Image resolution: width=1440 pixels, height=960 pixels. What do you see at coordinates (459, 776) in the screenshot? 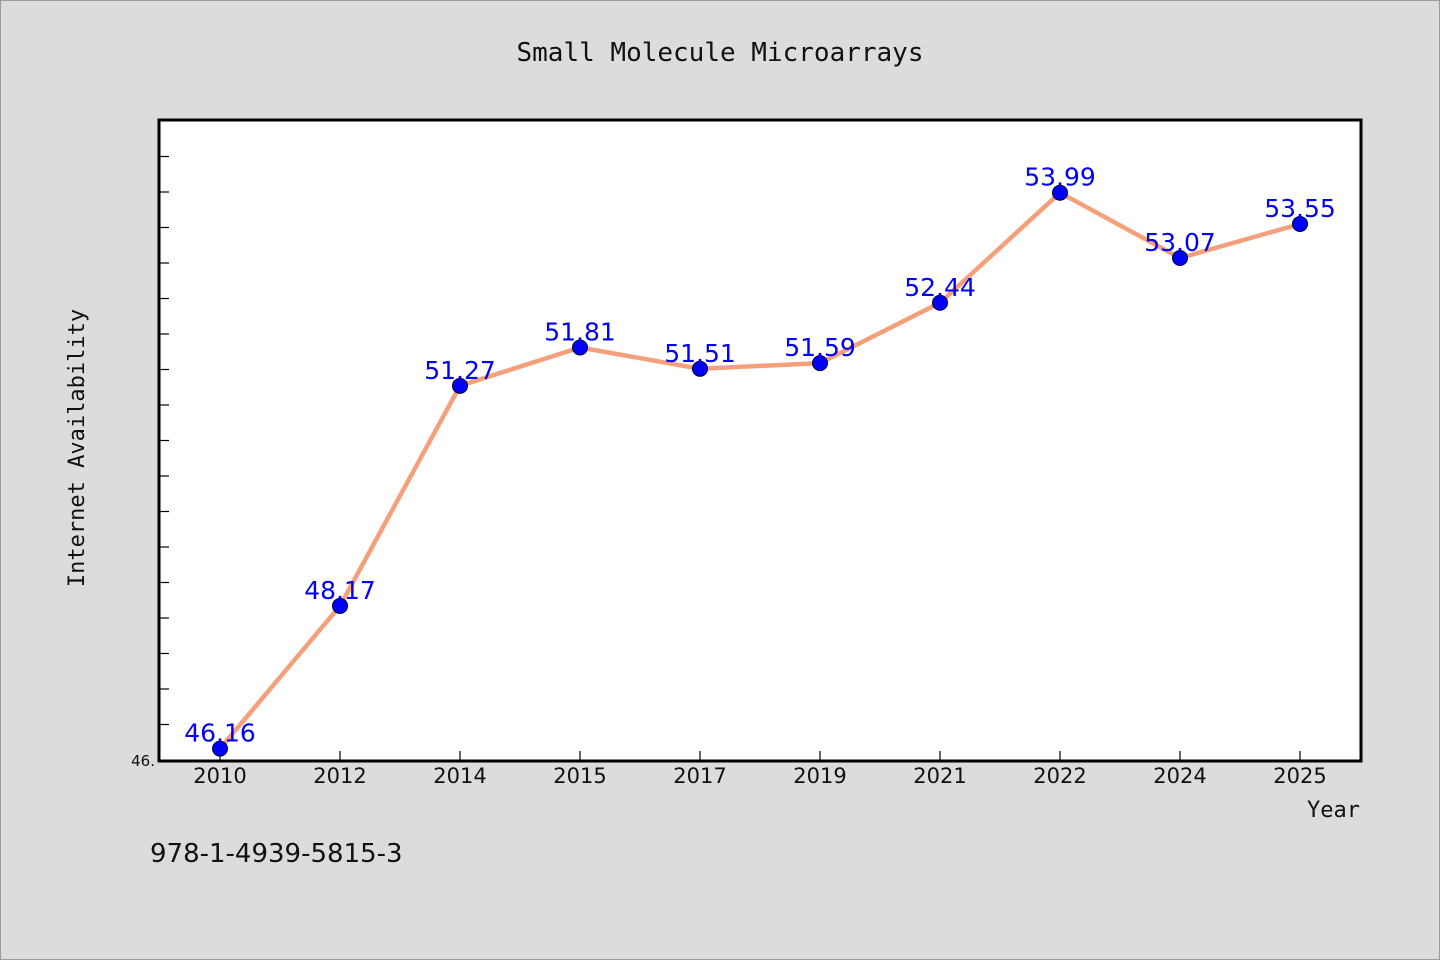
I see `x-tick-label: 2014` at bounding box center [459, 776].